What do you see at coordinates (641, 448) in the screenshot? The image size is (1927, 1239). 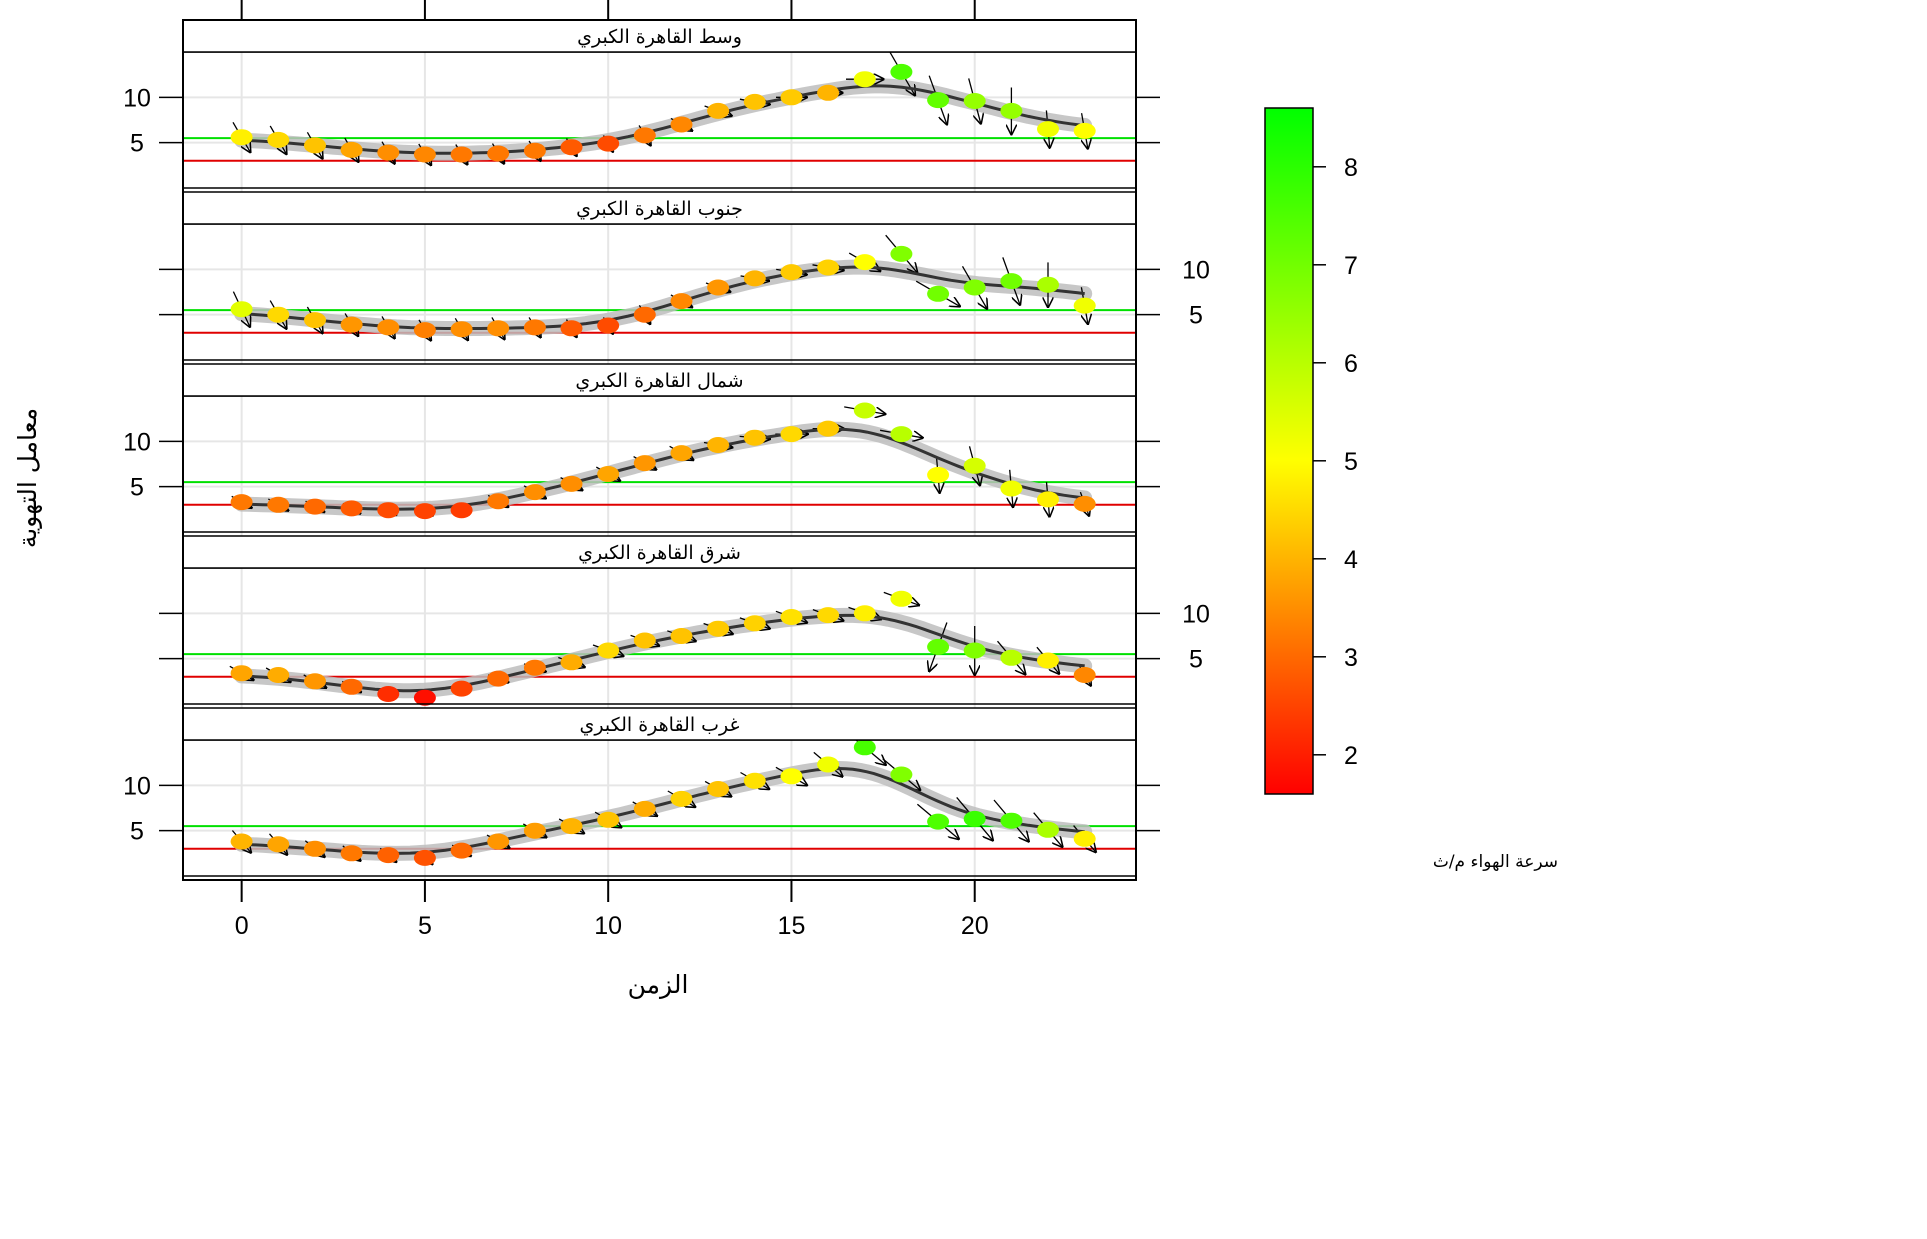 I see `panel-3: شمال القاهرة الكبري 5 10` at bounding box center [641, 448].